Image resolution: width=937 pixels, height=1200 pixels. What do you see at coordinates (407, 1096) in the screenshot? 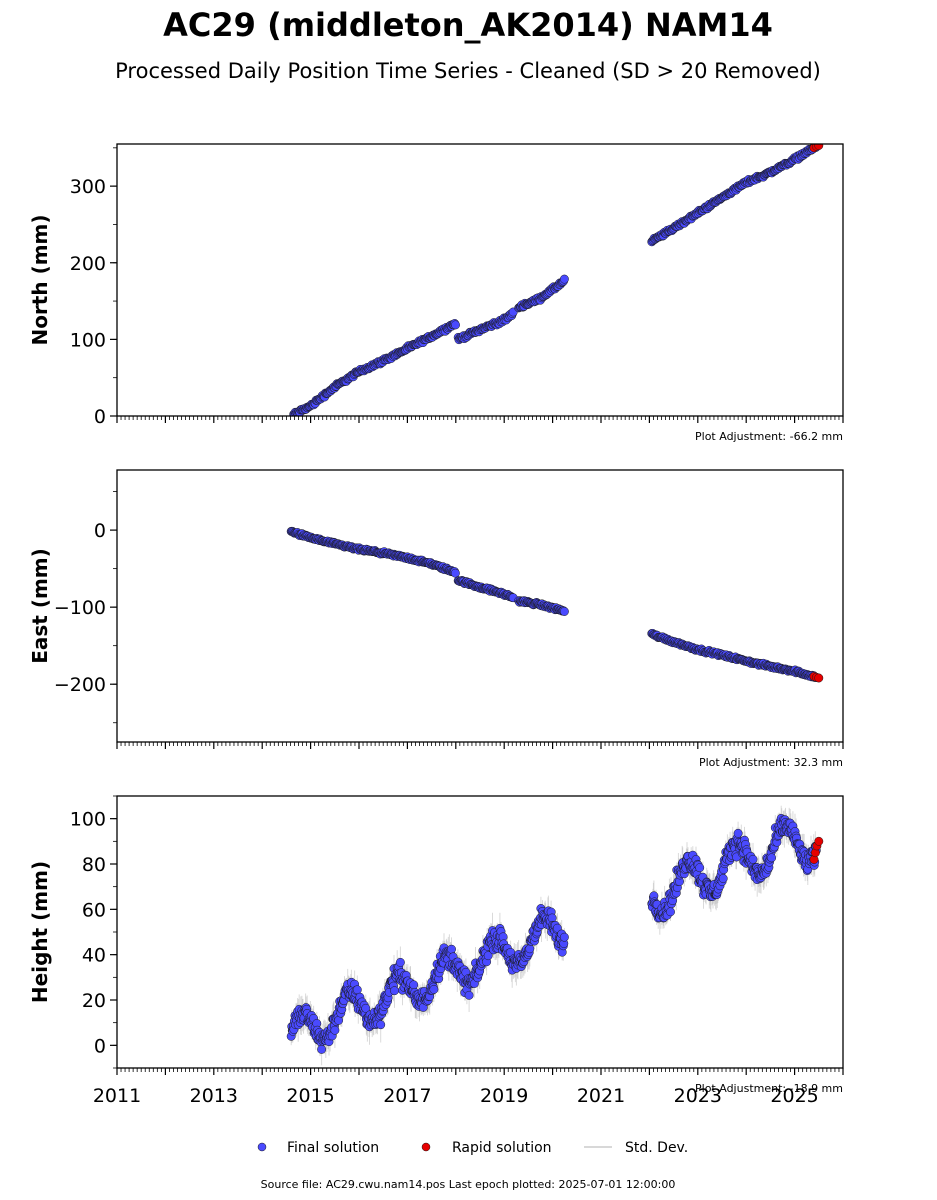
I see `x-tick-label: 2017` at bounding box center [407, 1096].